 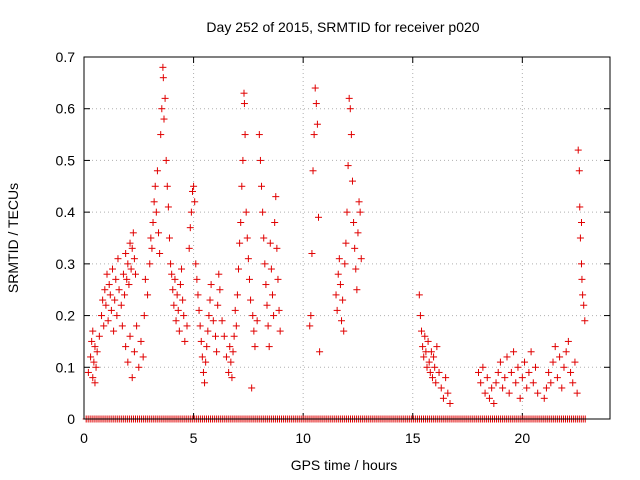 What do you see at coordinates (13, 238) in the screenshot?
I see `y-axis-label: SRMTID / TECUs` at bounding box center [13, 238].